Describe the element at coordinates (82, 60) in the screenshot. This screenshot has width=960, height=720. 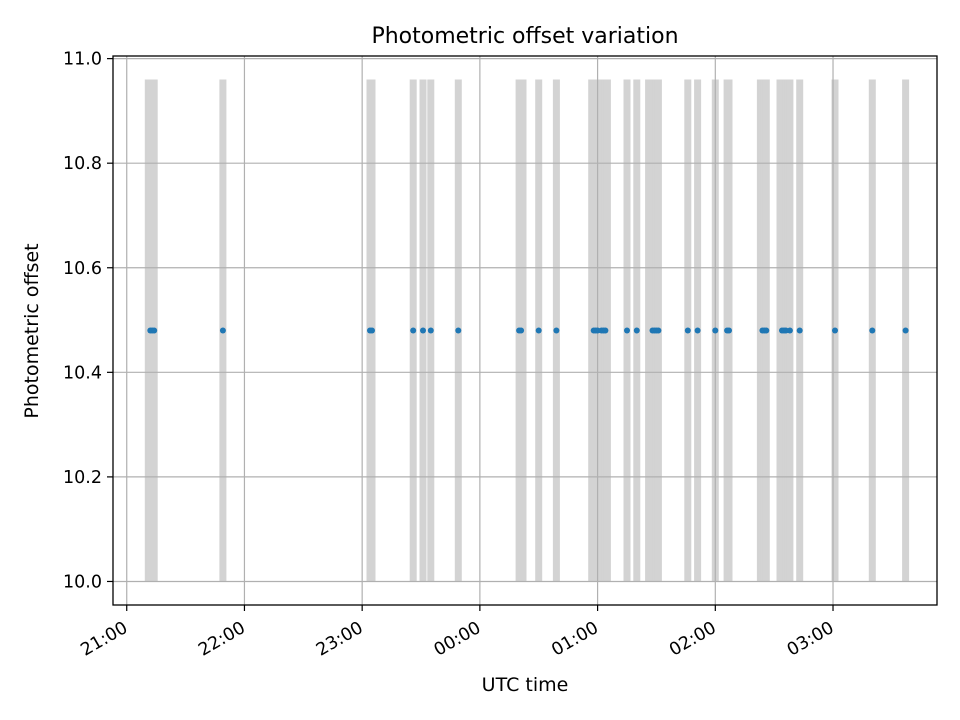
I see `y-tick-label: 11.0` at that location.